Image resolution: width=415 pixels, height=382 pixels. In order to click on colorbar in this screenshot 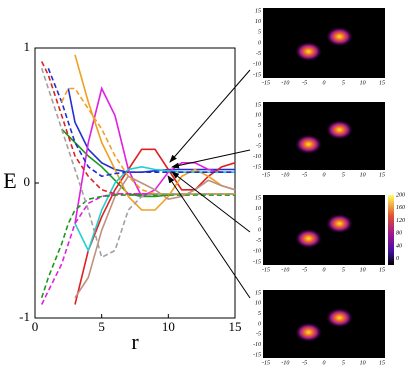, I will do `click(391, 230)`.